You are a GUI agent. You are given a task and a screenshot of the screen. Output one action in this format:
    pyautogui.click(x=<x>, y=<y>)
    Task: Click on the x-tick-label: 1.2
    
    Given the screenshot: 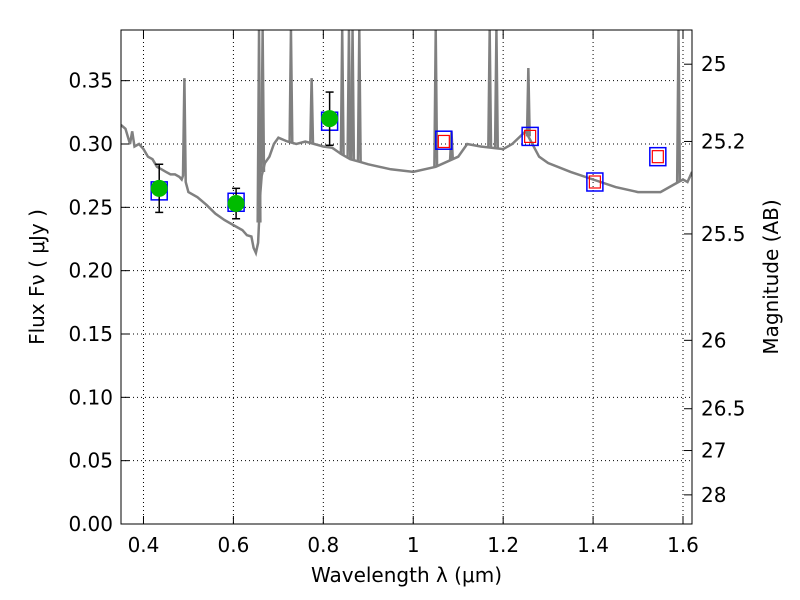 What is the action you would take?
    pyautogui.click(x=503, y=545)
    